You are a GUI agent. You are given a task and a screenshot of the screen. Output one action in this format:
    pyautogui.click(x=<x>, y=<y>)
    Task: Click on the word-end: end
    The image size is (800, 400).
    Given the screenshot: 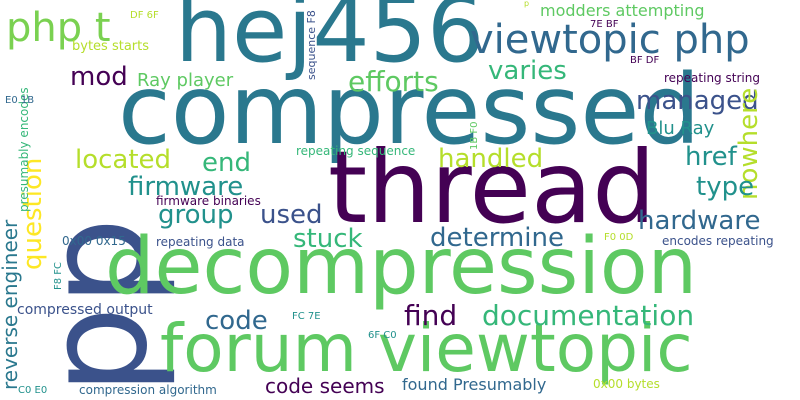 What is the action you would take?
    pyautogui.click(x=226, y=163)
    